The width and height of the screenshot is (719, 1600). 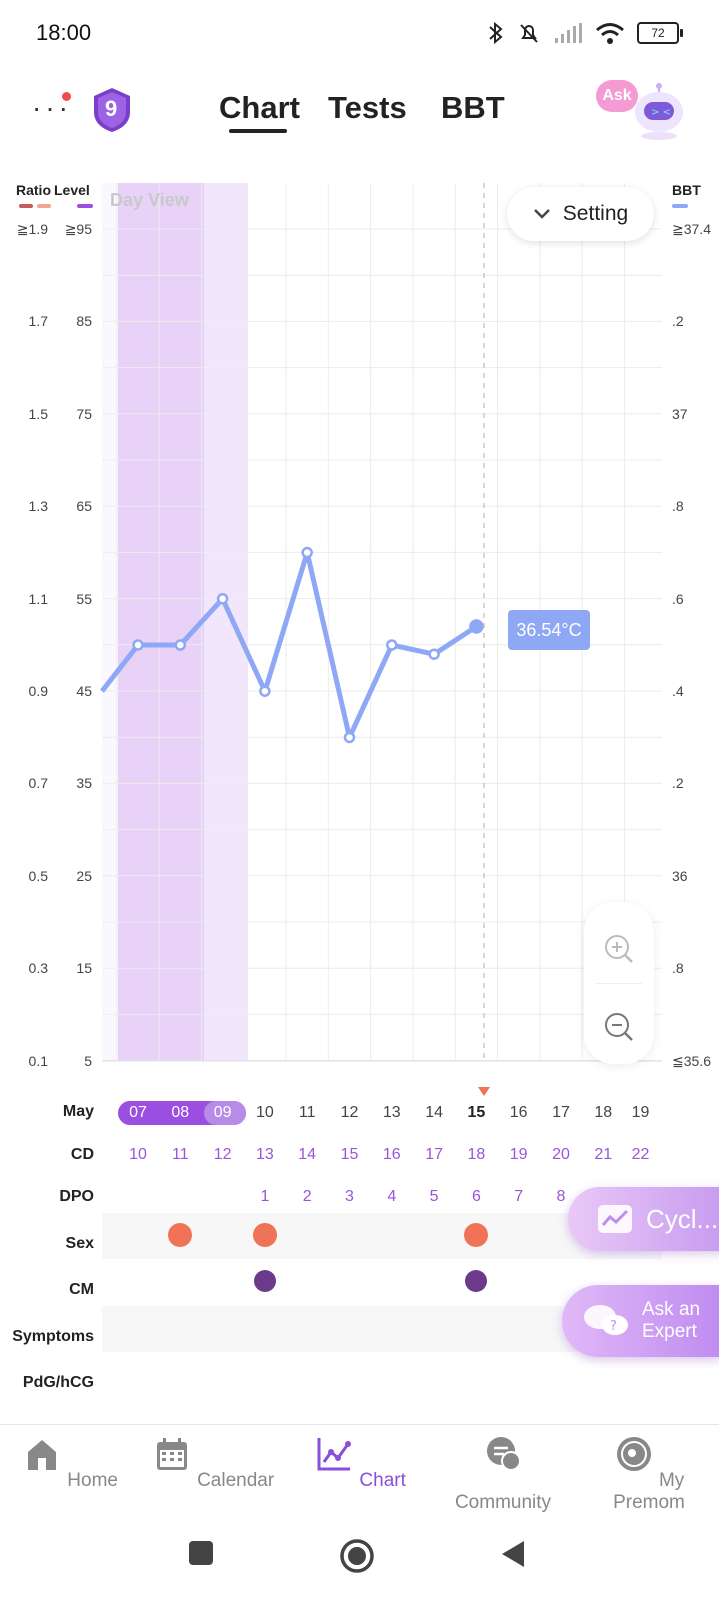 I want to click on zoom-controls, so click(x=619, y=983).